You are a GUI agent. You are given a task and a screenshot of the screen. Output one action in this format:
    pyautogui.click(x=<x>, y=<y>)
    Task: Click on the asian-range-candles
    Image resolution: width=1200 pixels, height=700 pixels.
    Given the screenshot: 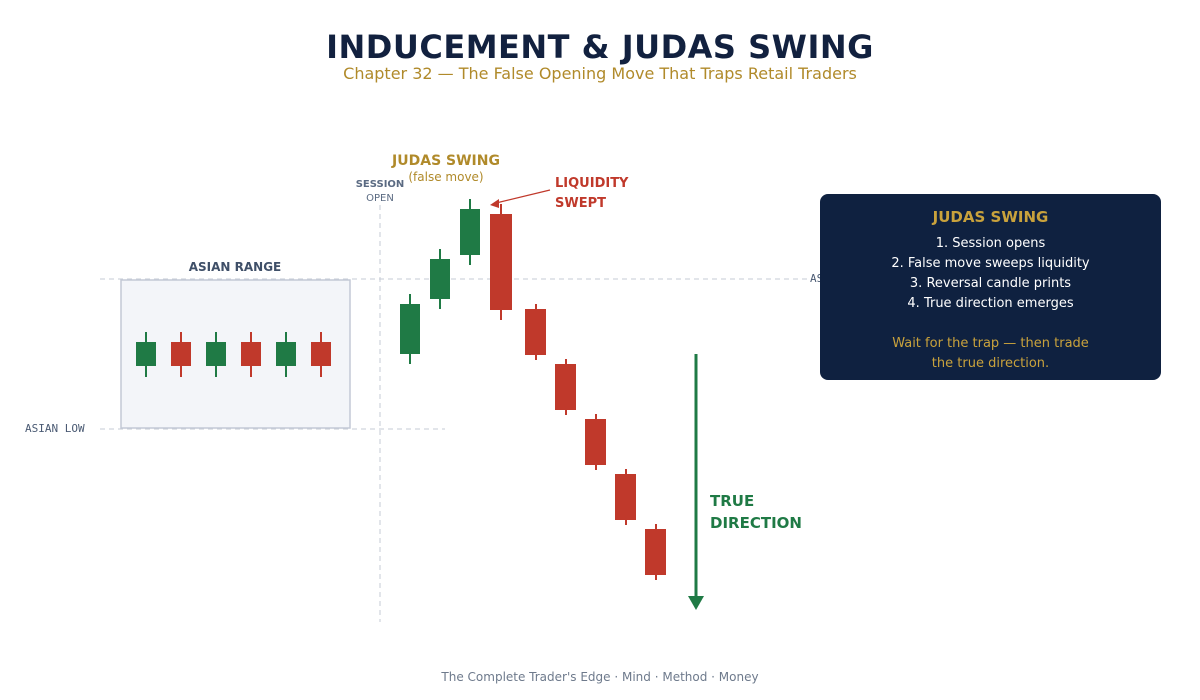 What is the action you would take?
    pyautogui.click(x=233, y=354)
    